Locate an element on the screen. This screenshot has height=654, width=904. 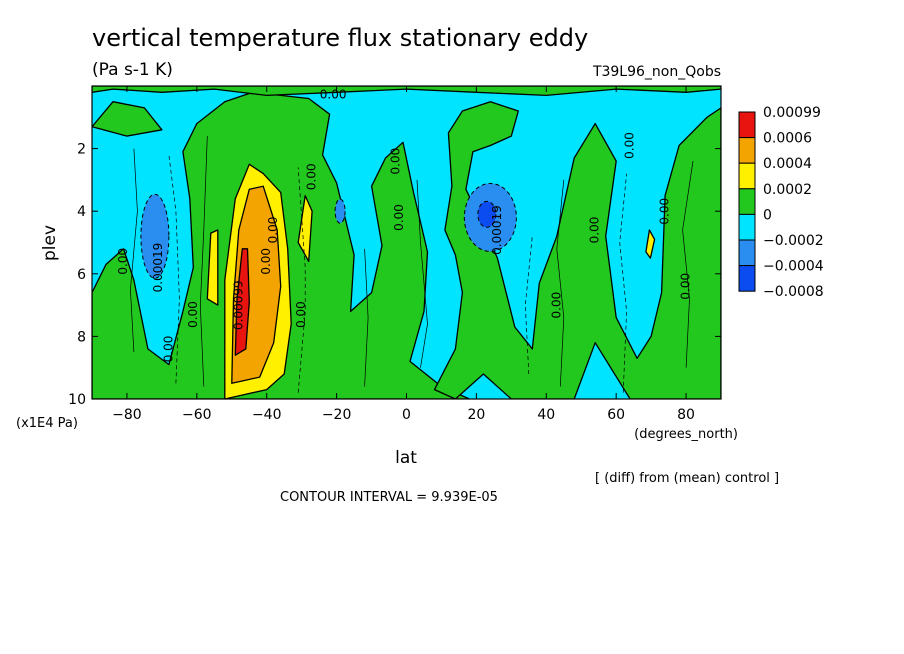
colorbar-label: 0.0004 is located at coordinates (787, 164).